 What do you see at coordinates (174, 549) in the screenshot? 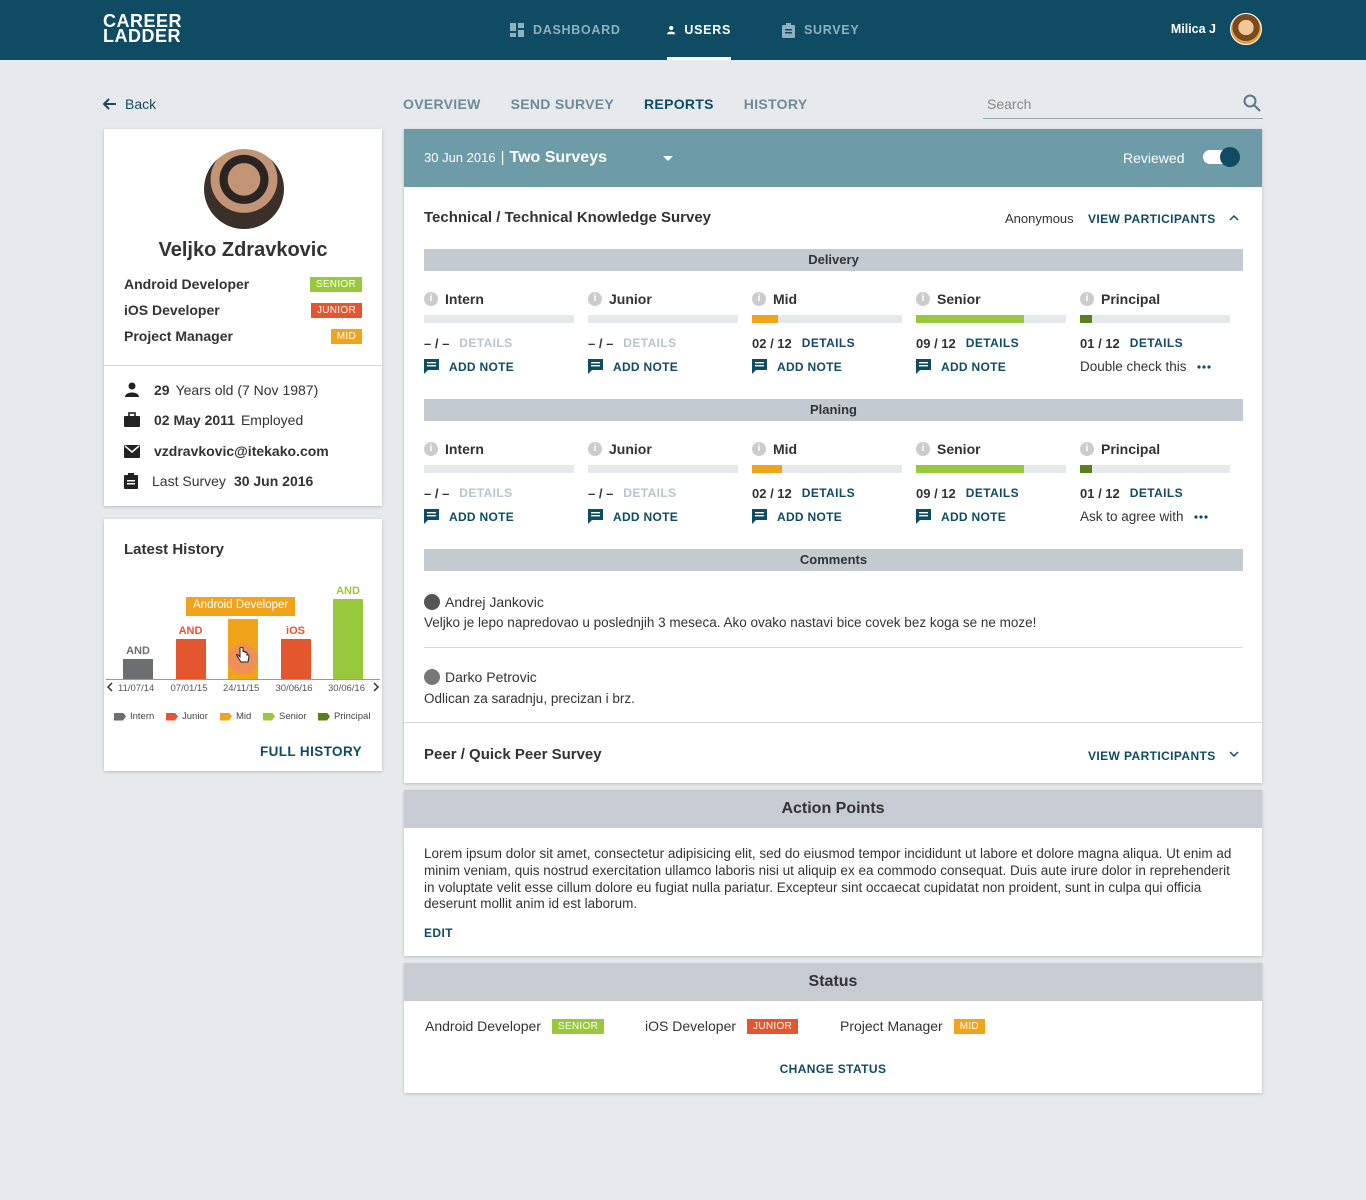
I see `history-title: Latest History` at bounding box center [174, 549].